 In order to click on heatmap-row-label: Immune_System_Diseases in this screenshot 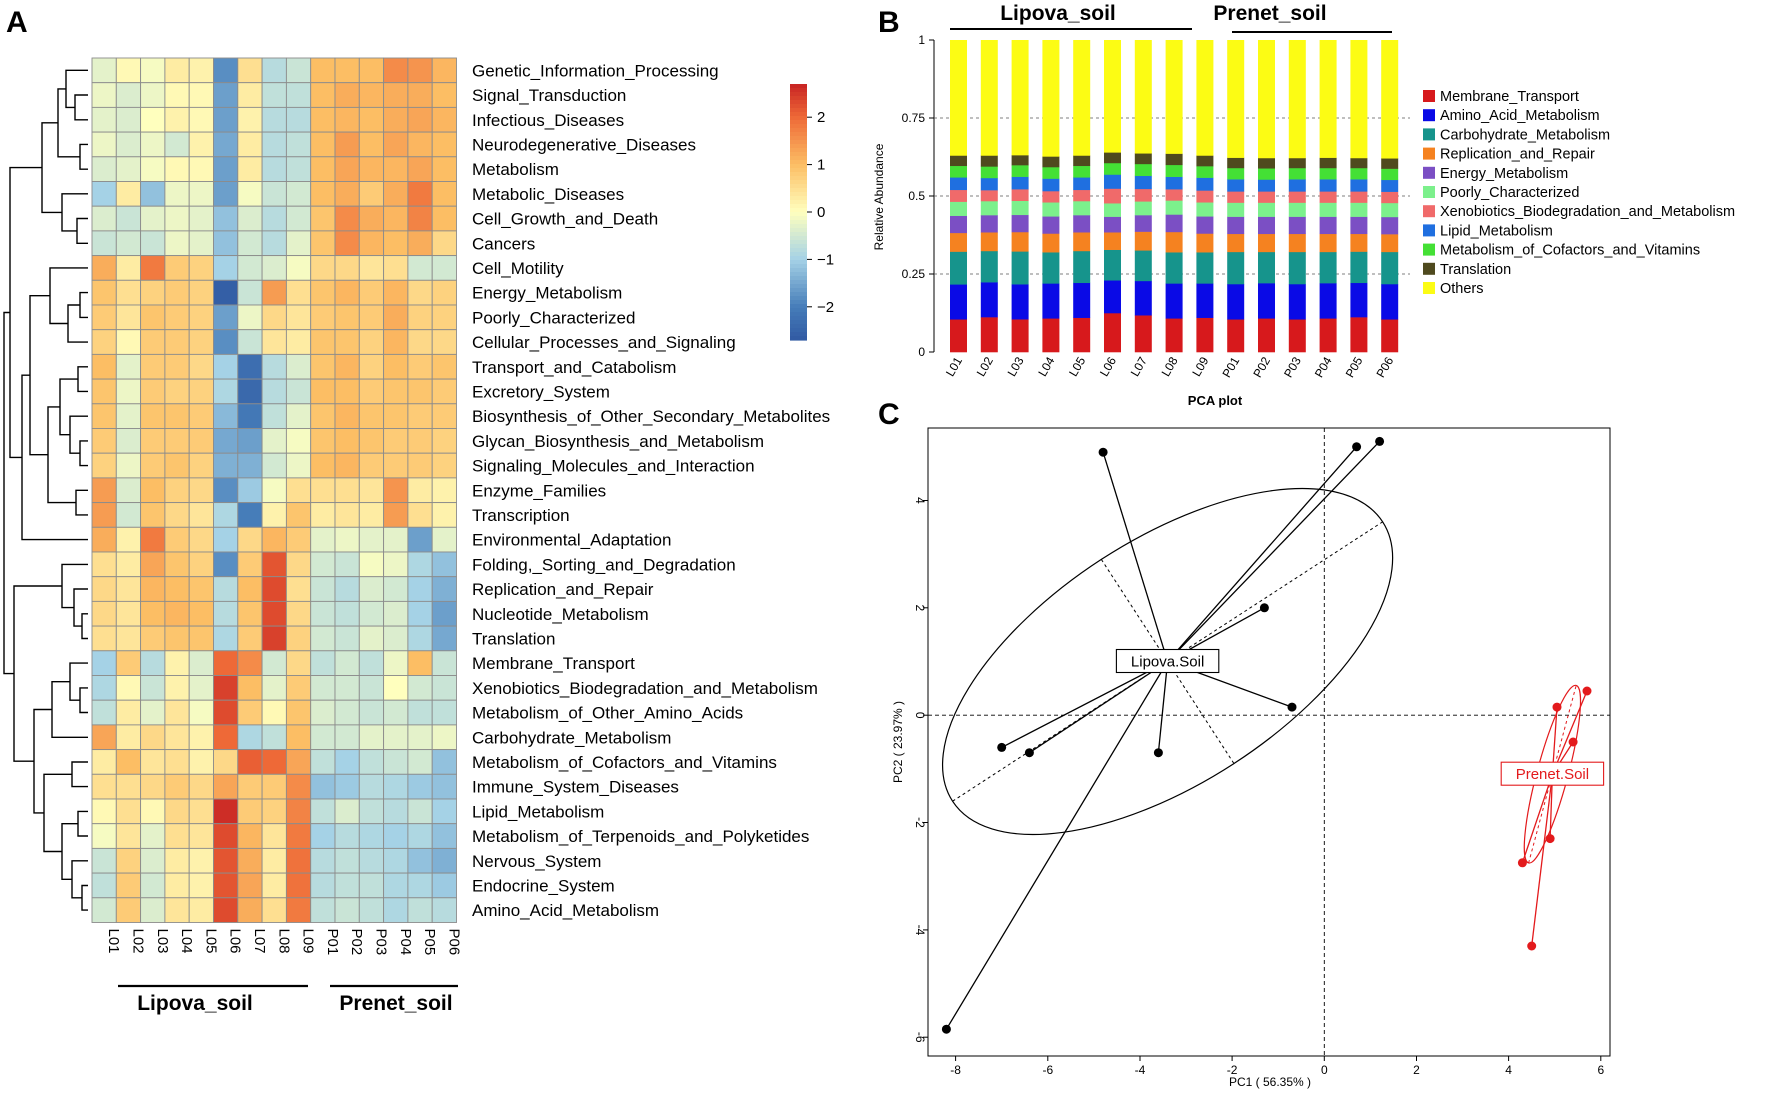, I will do `click(575, 787)`.